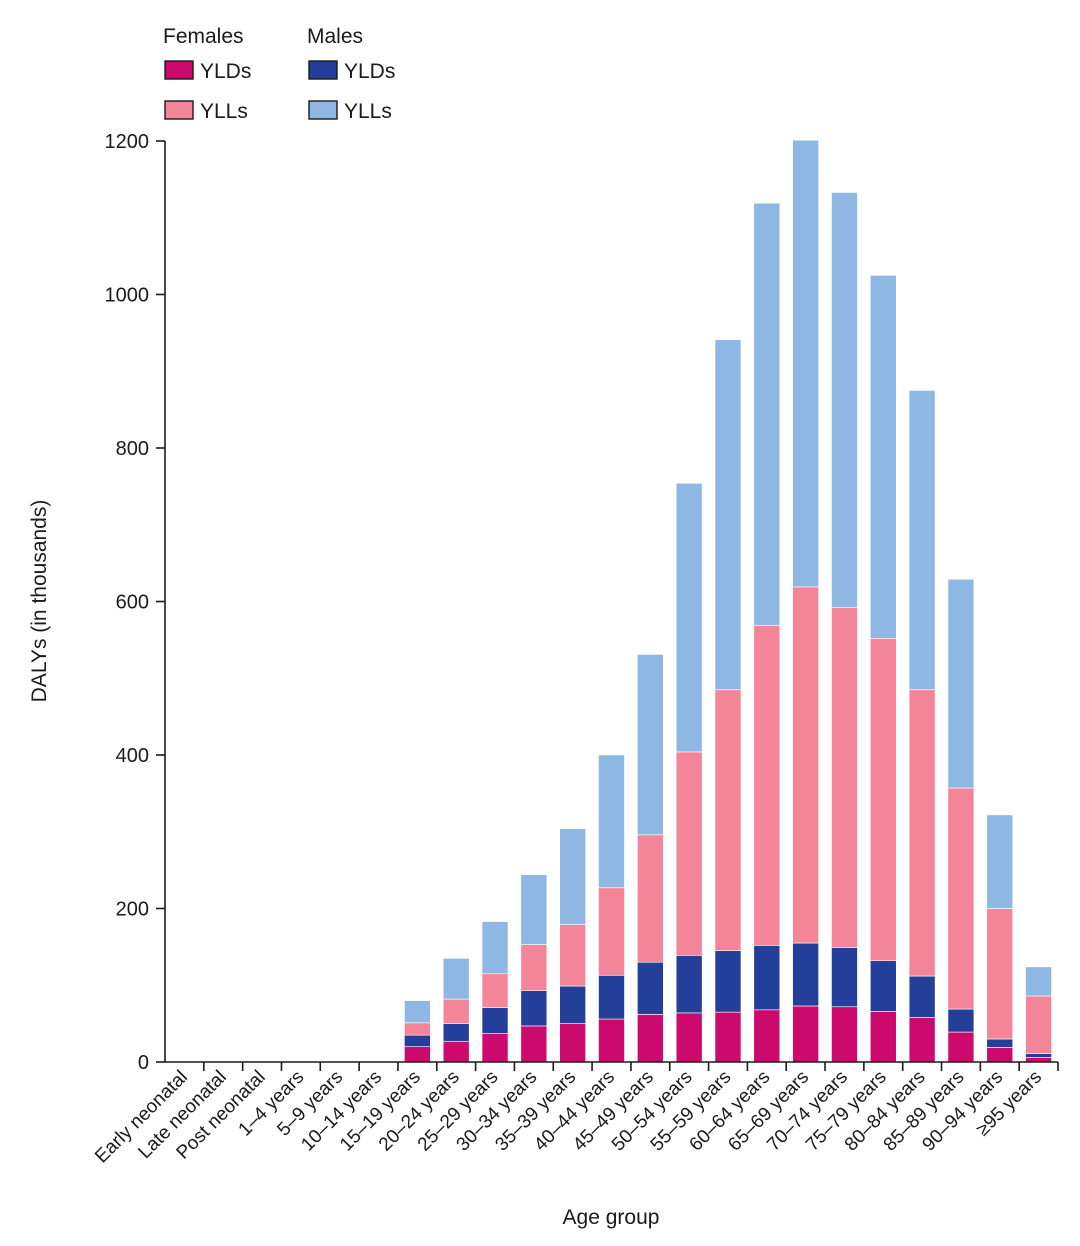  What do you see at coordinates (132, 449) in the screenshot?
I see `y-tick-label: 800` at bounding box center [132, 449].